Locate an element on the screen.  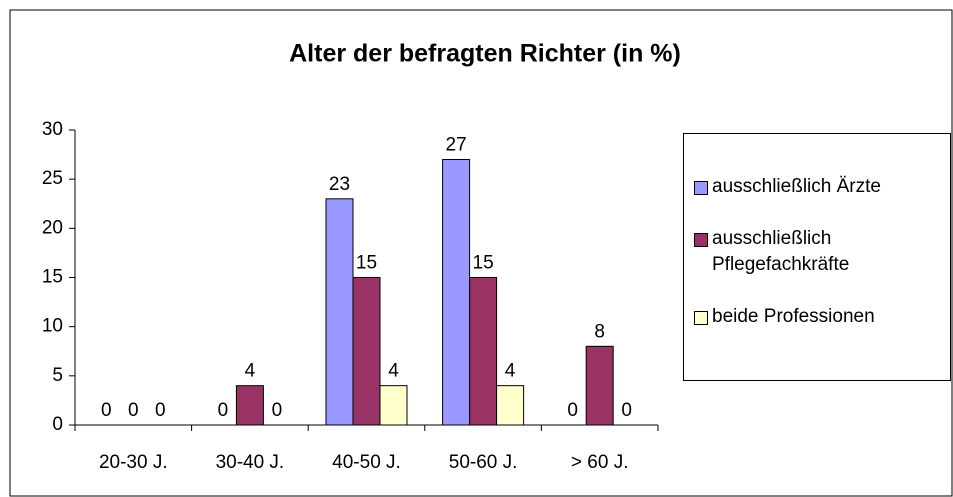
x-tick-label: 50-60 J. is located at coordinates (483, 462).